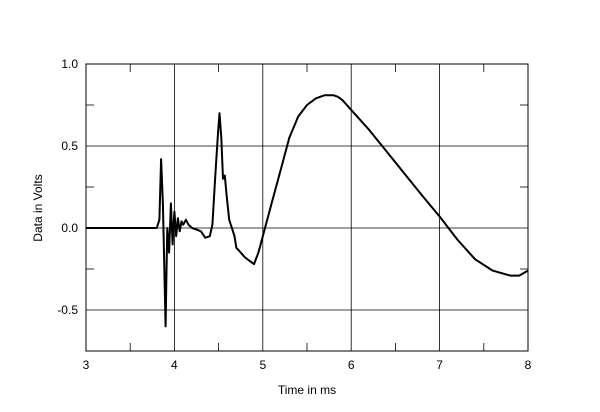 This screenshot has height=412, width=600. What do you see at coordinates (69, 64) in the screenshot?
I see `y-tick-label: 1.0` at bounding box center [69, 64].